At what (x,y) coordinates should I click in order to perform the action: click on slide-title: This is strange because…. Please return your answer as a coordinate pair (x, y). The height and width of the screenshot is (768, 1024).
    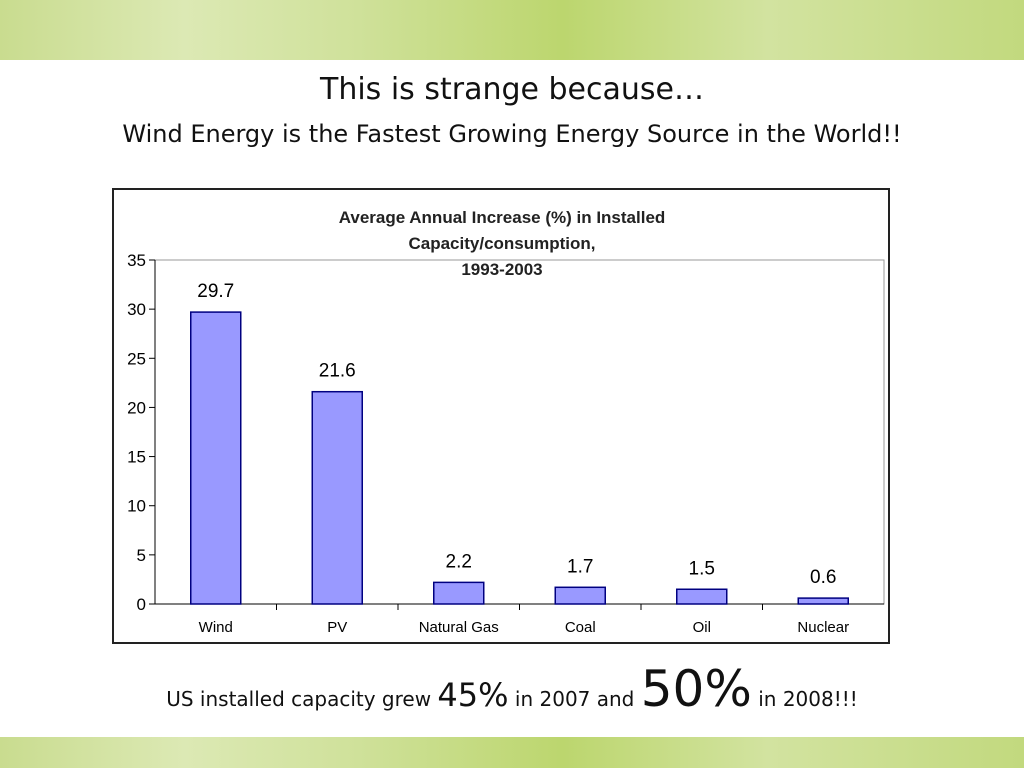
    Looking at the image, I should click on (512, 89).